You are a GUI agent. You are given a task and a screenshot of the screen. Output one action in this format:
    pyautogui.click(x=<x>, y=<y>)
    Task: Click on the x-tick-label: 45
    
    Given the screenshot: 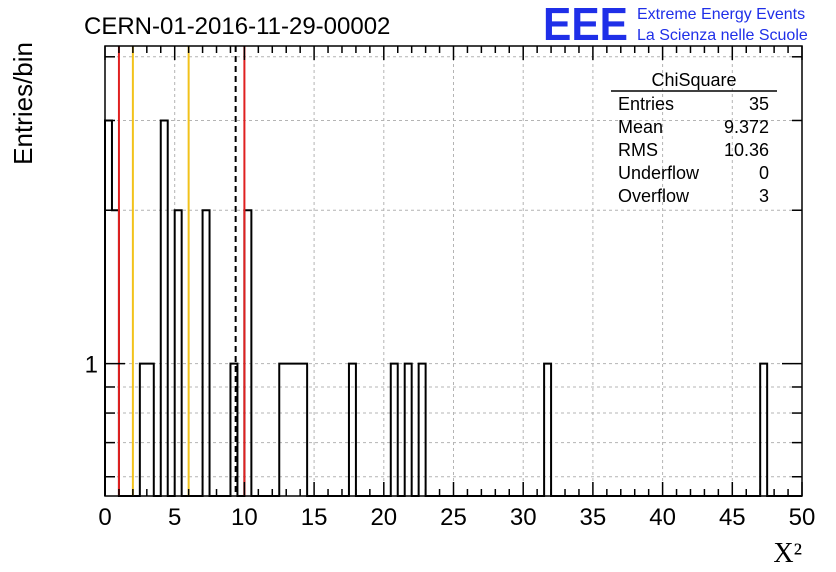 What is the action you would take?
    pyautogui.click(x=732, y=517)
    